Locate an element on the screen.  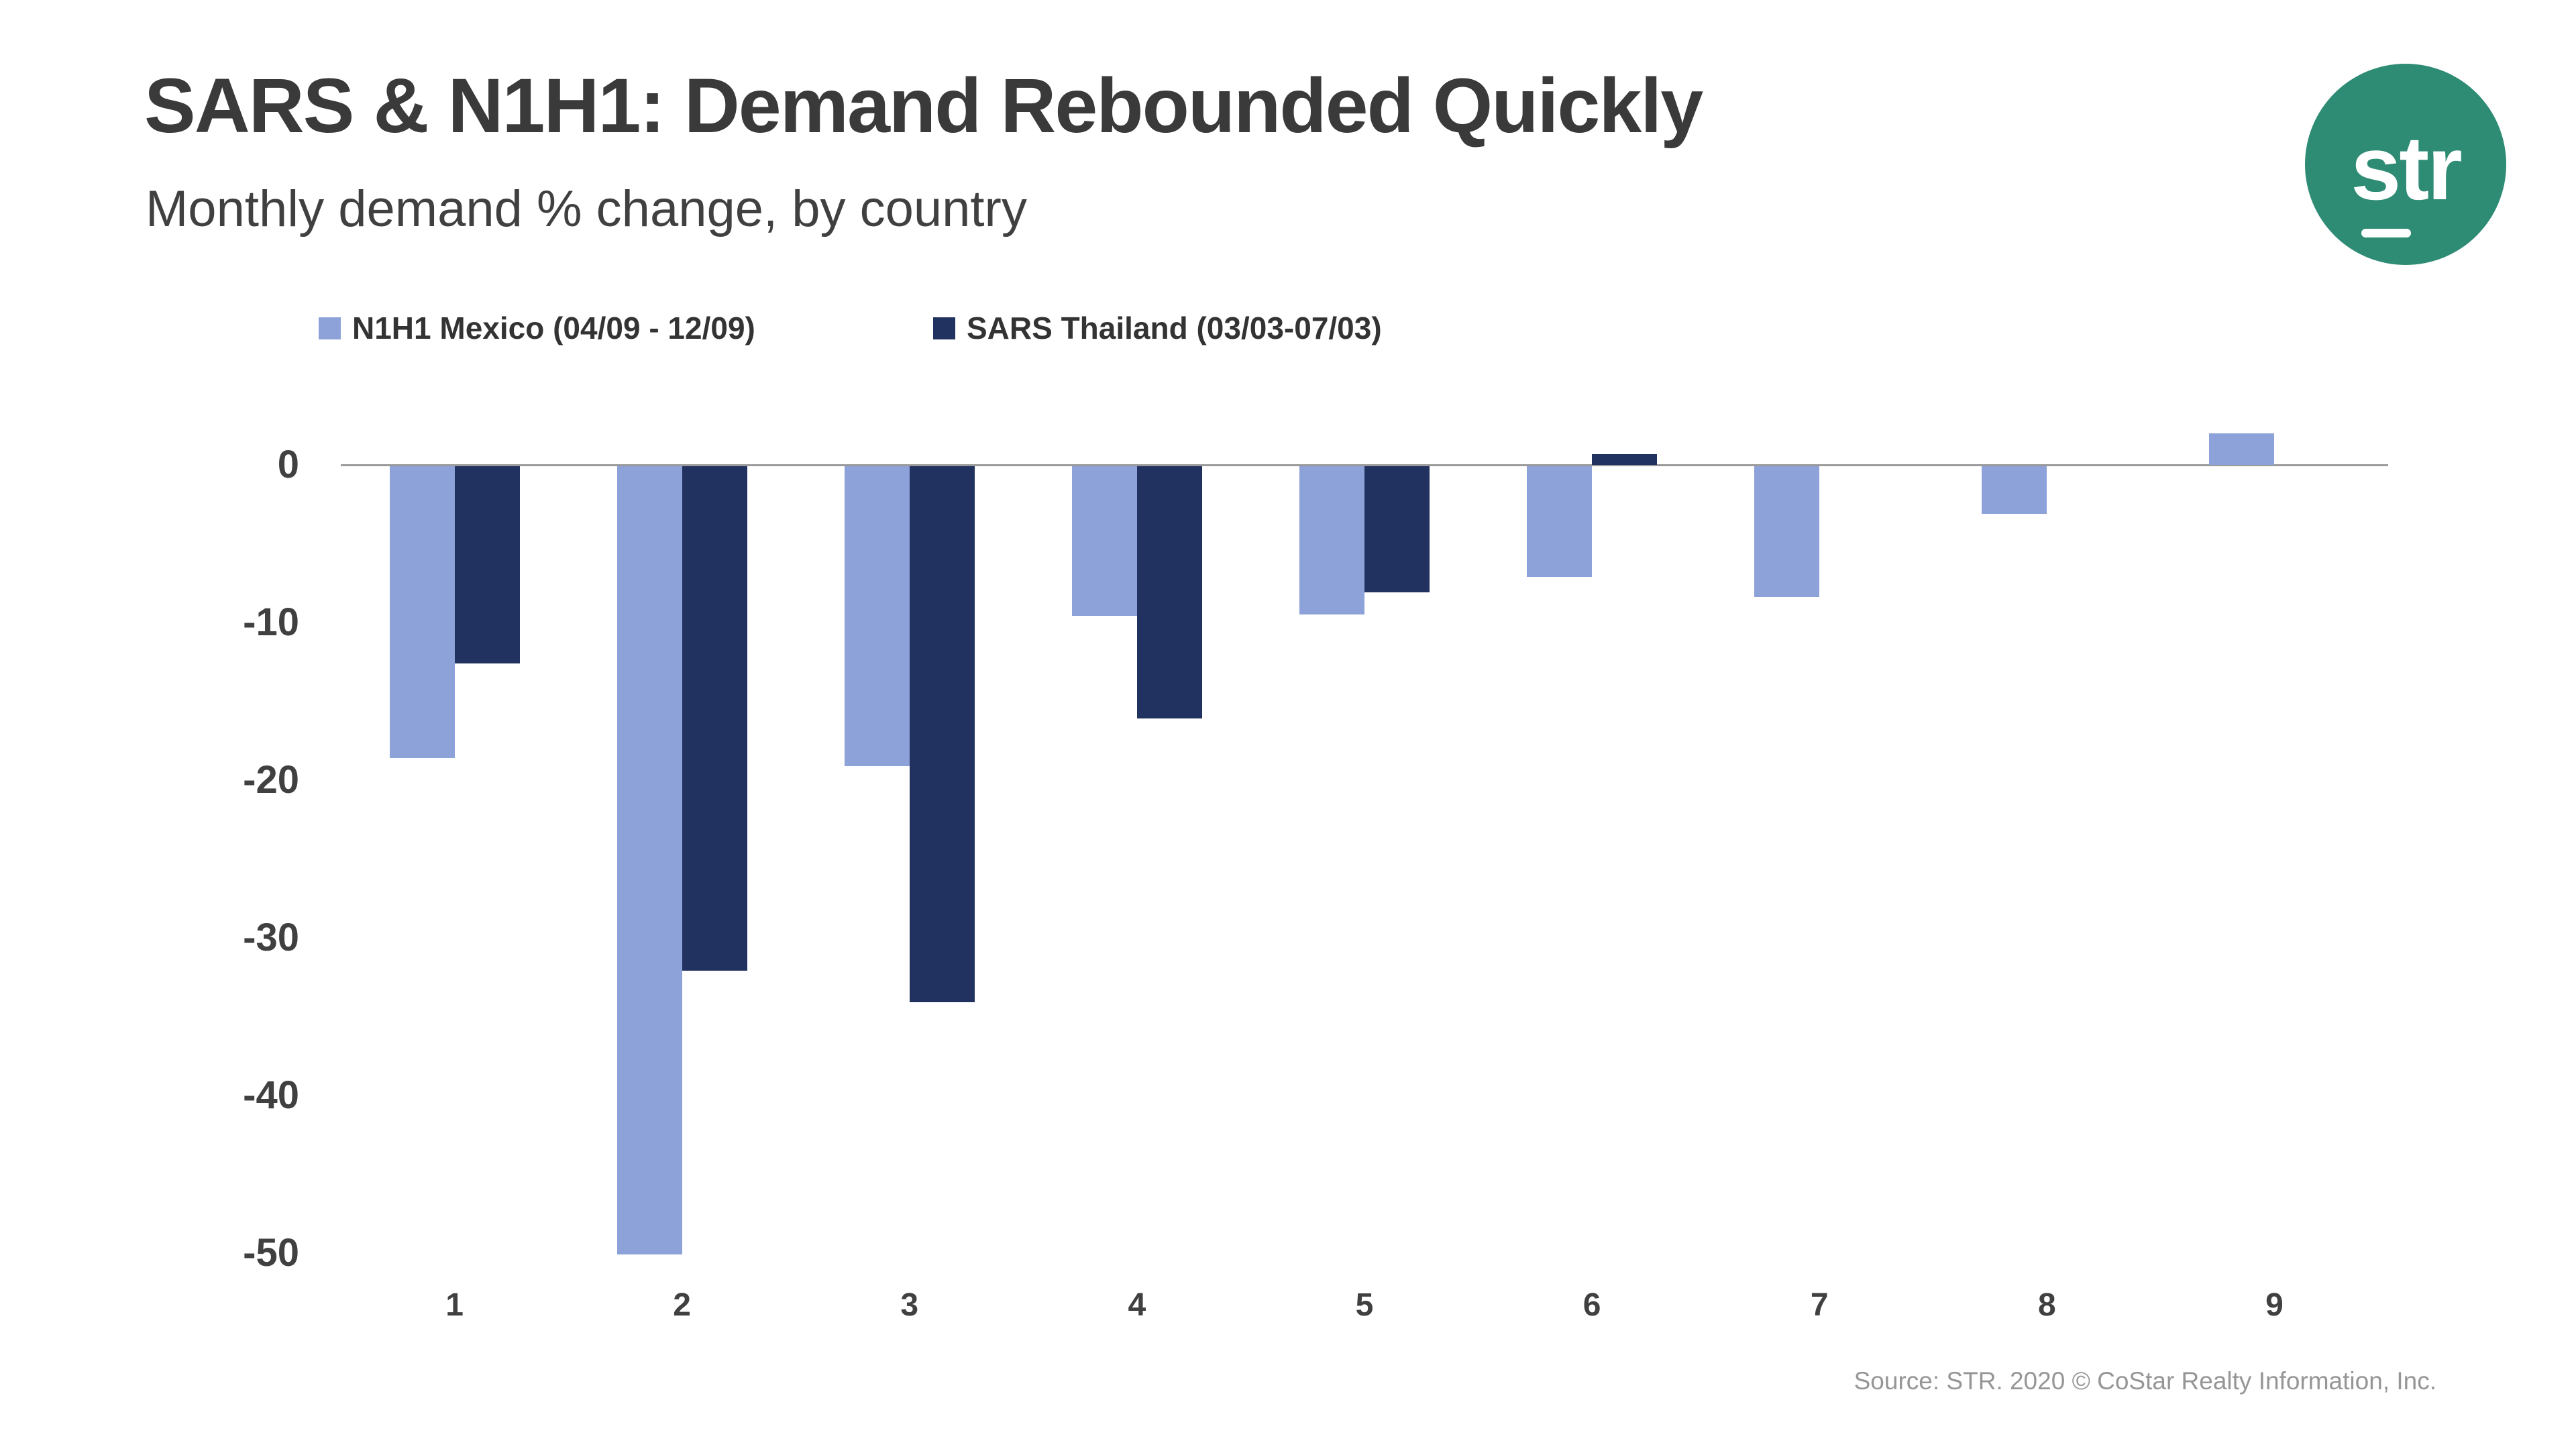
str-logo: str is located at coordinates (2405, 164).